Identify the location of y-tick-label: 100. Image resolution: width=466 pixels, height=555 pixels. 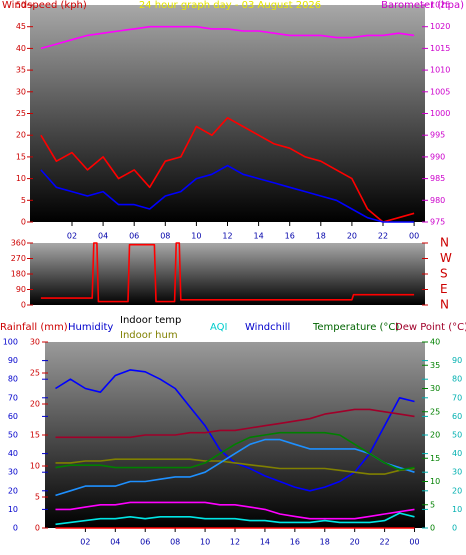
(10, 342).